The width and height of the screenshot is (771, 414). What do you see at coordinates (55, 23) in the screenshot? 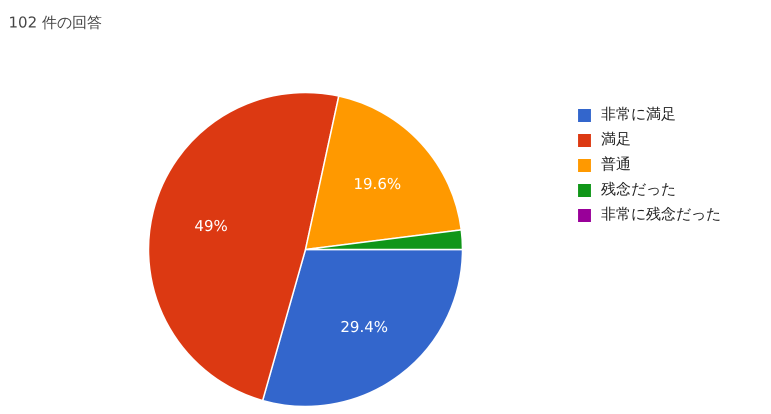
I see `chart-title: 102 件の回答` at bounding box center [55, 23].